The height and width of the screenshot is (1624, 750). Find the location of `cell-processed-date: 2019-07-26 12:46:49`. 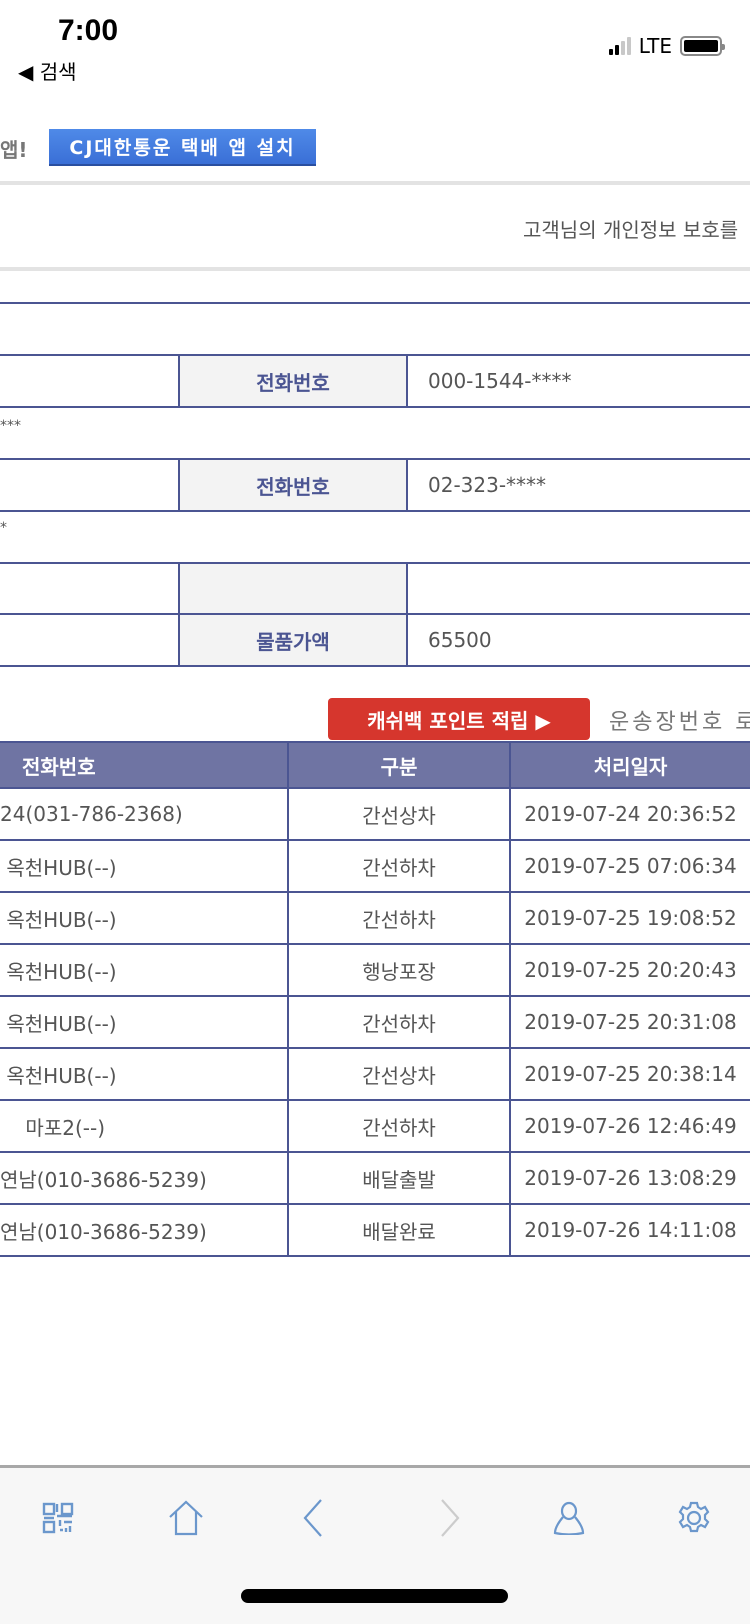

cell-processed-date: 2019-07-26 12:46:49 is located at coordinates (630, 1126).